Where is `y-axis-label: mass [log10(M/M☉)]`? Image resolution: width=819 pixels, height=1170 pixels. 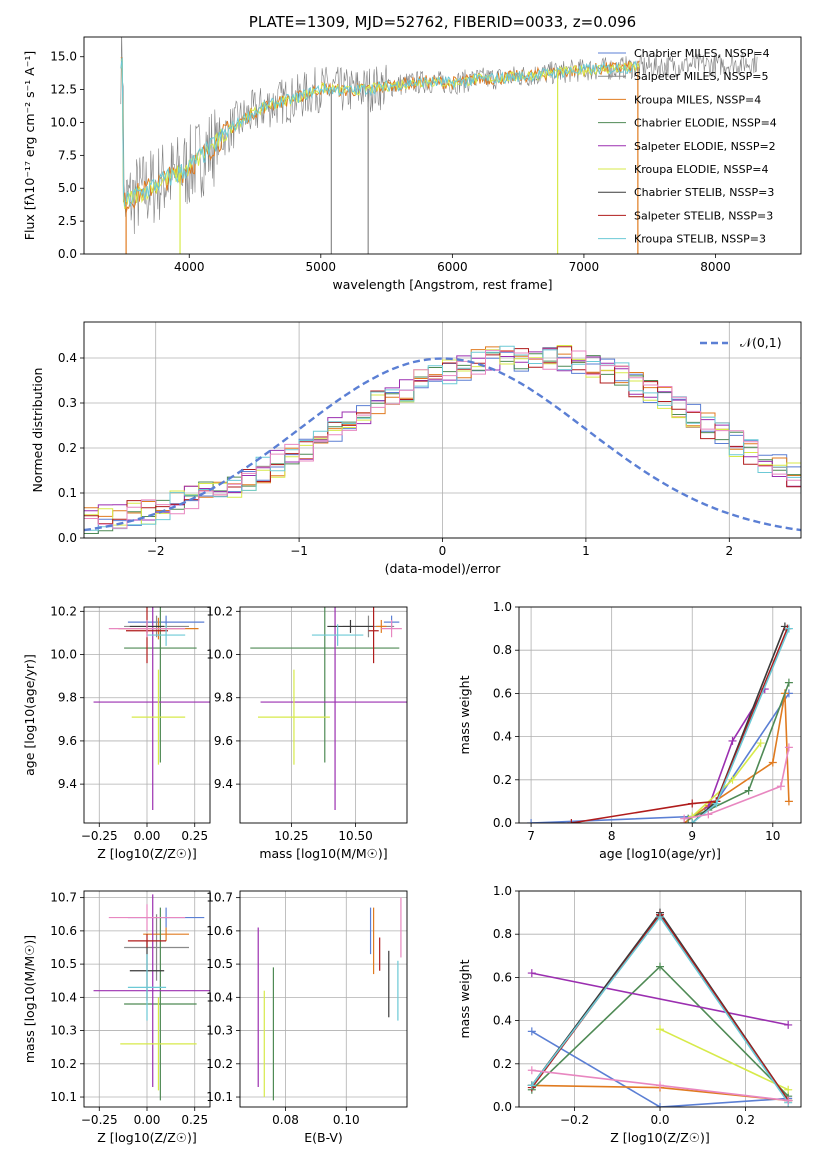 y-axis-label: mass [log10(M/M☉)] is located at coordinates (29, 999).